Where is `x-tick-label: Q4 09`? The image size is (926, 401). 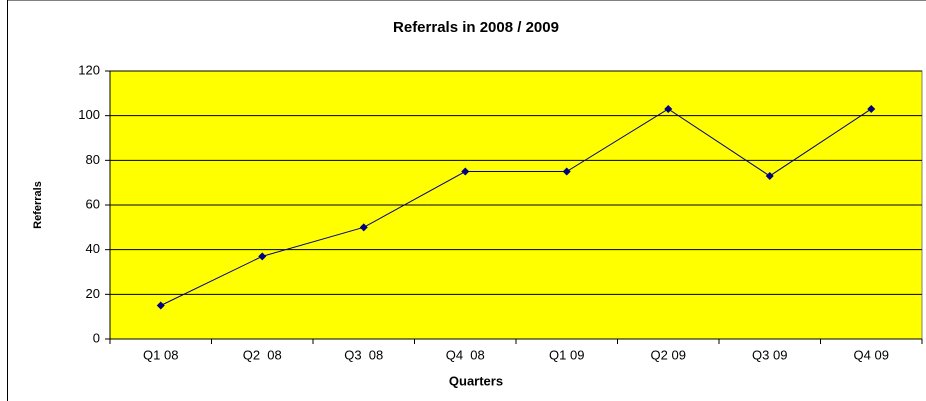
x-tick-label: Q4 09 is located at coordinates (871, 354).